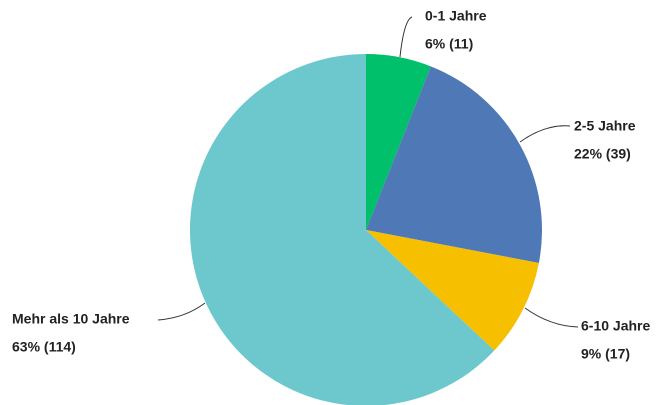 The width and height of the screenshot is (668, 405). What do you see at coordinates (71, 319) in the screenshot?
I see `slice-label: Mehr als 10 Jahre` at bounding box center [71, 319].